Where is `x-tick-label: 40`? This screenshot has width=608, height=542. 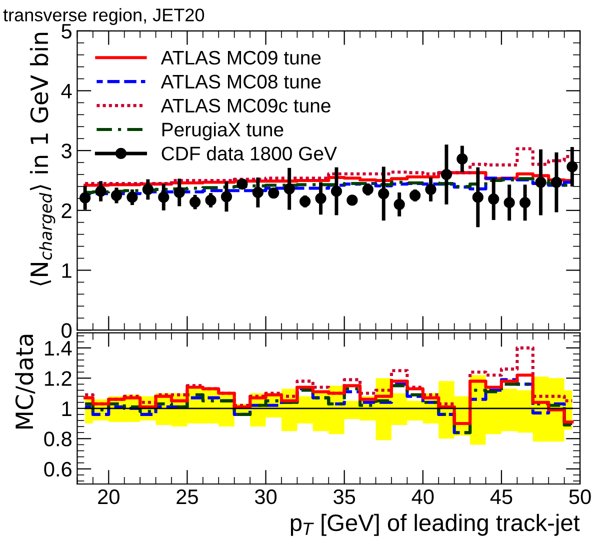 x-tick-label: 40 is located at coordinates (423, 496).